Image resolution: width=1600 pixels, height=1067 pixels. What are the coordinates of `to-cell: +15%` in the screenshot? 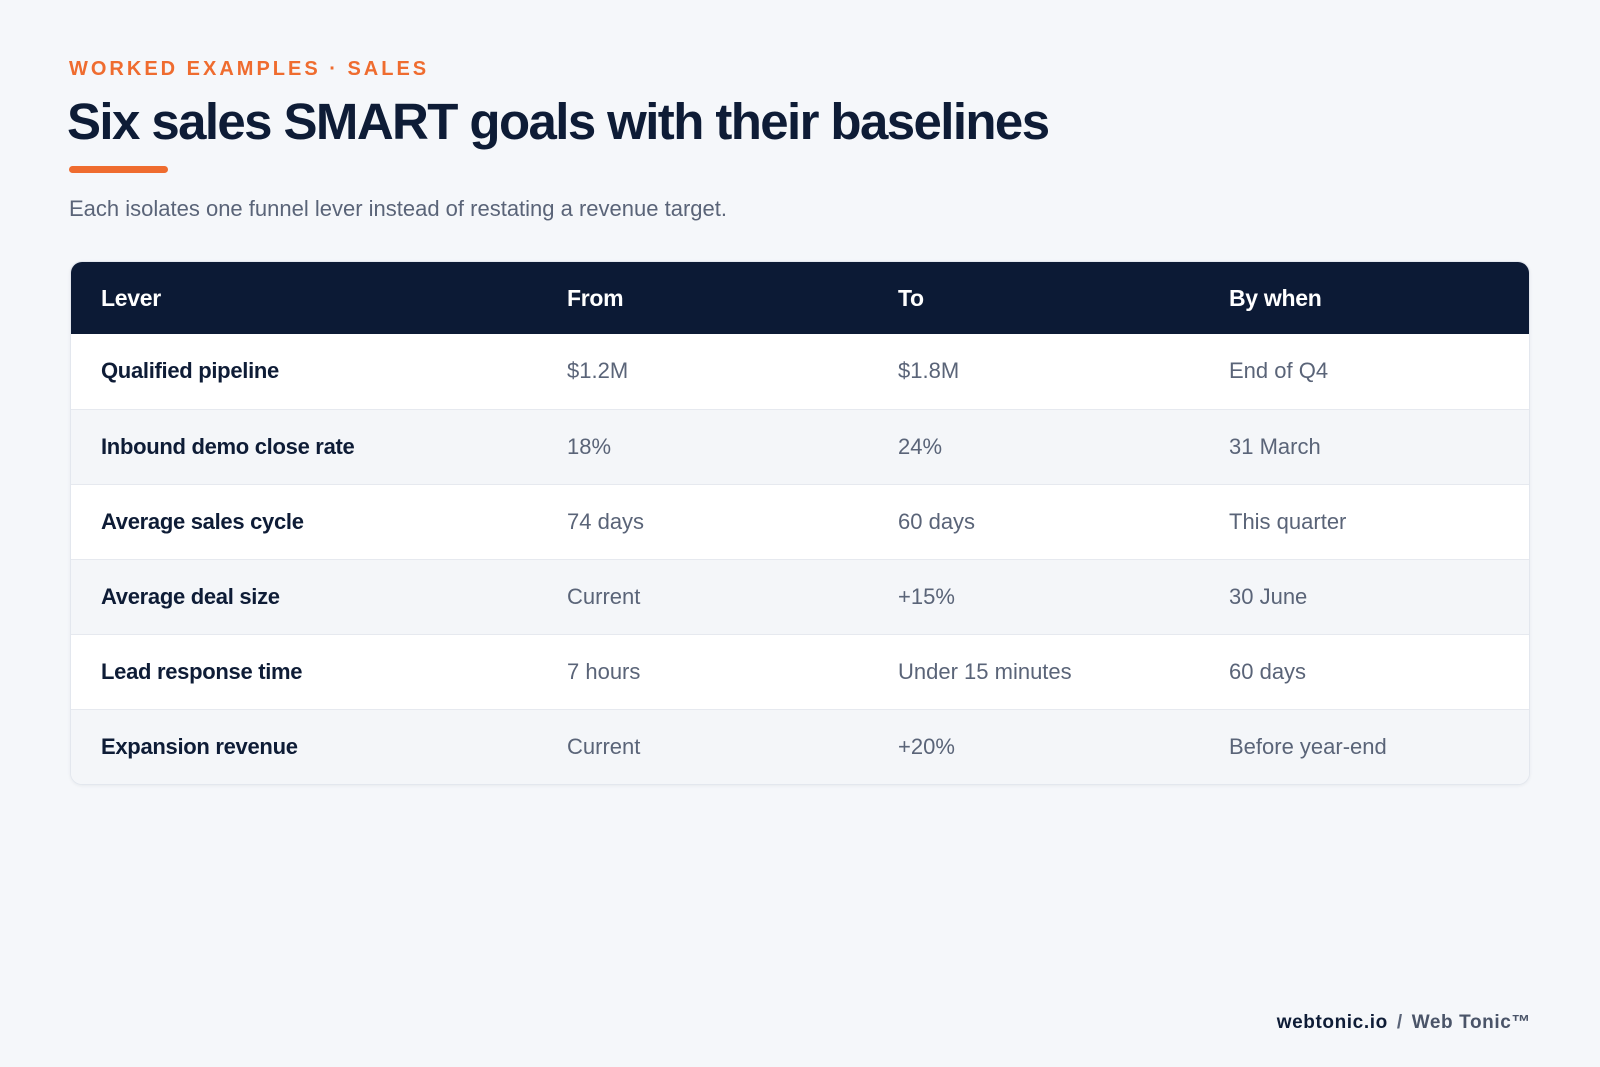 It's located at (926, 596).